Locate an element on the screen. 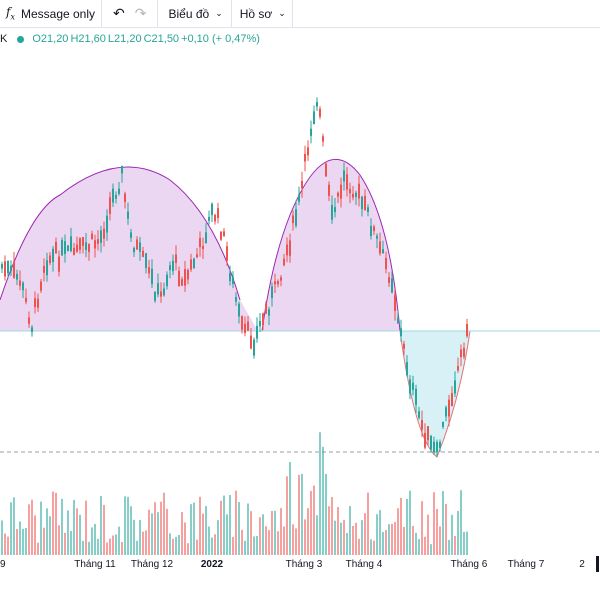 The image size is (600, 600). message-filter-button: fx Message only is located at coordinates (50, 13).